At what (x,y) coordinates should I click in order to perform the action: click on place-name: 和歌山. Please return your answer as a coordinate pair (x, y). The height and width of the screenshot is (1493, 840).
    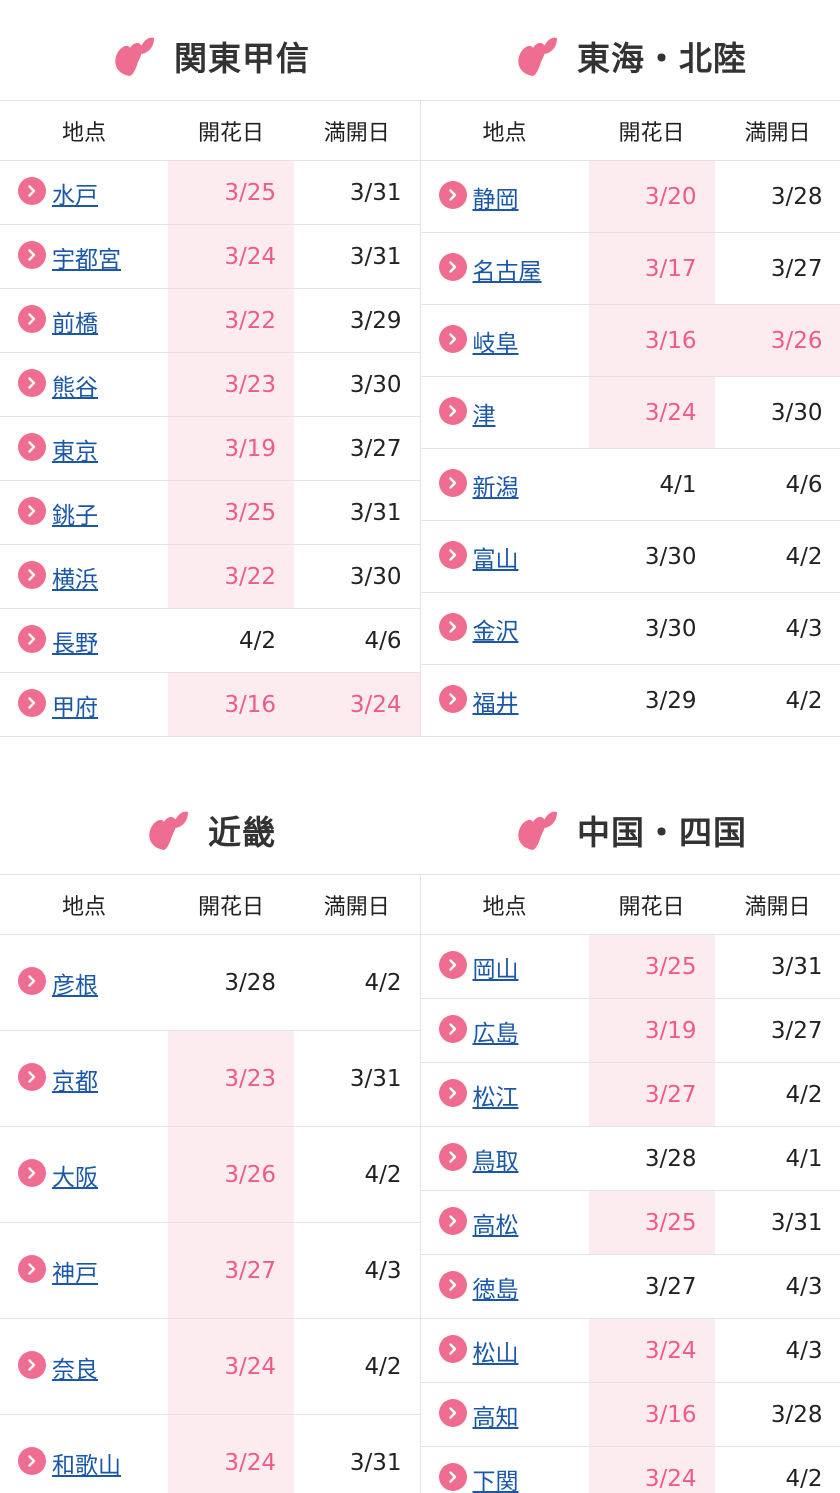
    Looking at the image, I should click on (86, 1465).